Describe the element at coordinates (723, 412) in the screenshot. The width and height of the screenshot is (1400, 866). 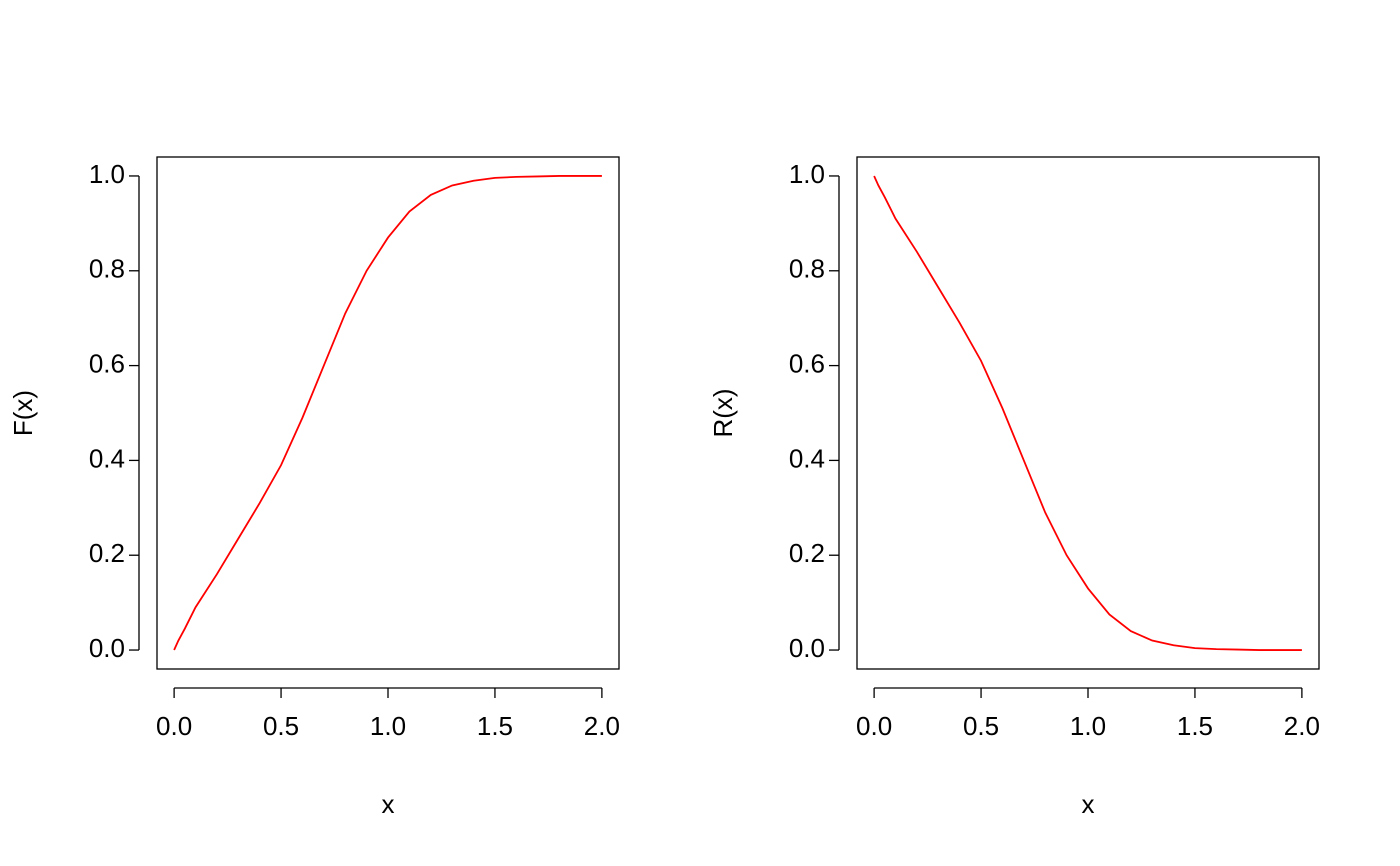
I see `y-axis-label: R(x)` at that location.